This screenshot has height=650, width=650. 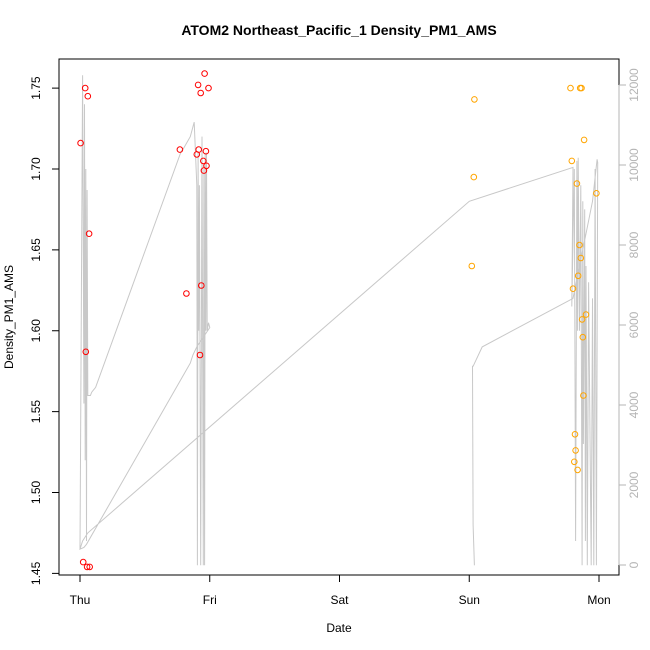 I want to click on y-right-tick-label: 12000, so click(x=634, y=85).